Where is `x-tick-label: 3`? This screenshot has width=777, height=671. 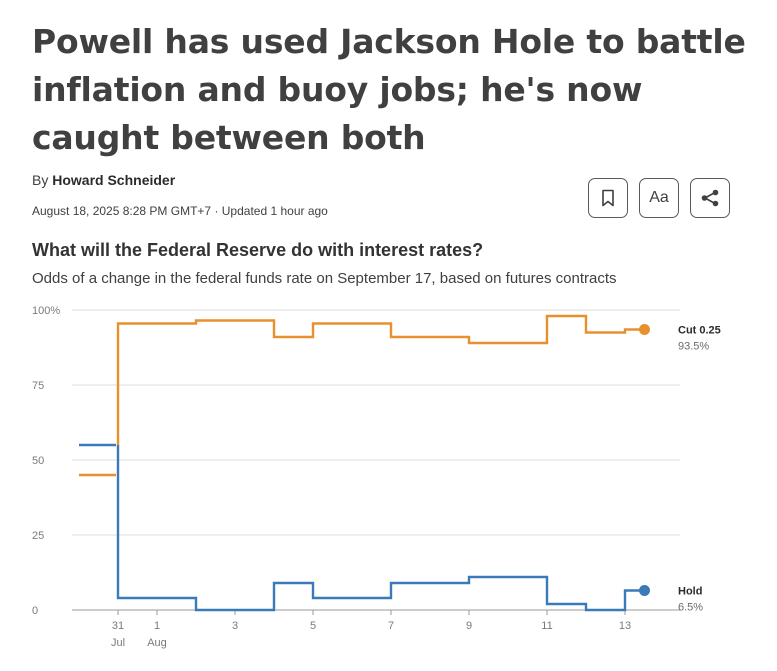 x-tick-label: 3 is located at coordinates (235, 626).